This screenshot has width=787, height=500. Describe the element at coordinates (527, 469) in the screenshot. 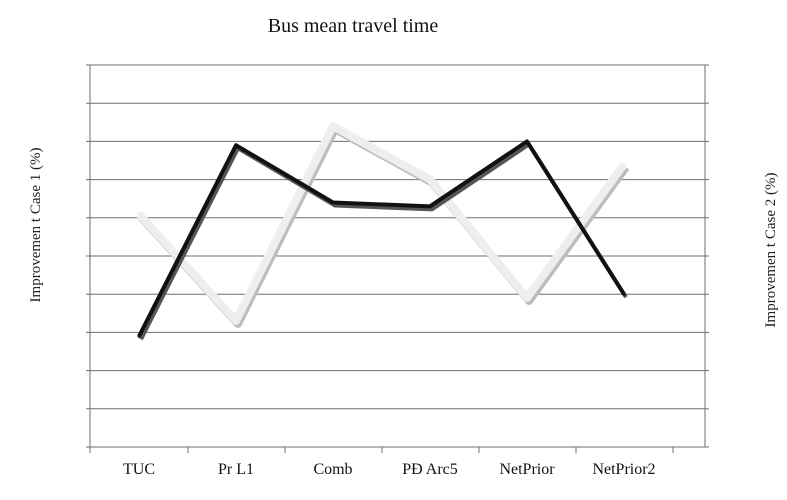

I see `x-tick-label: NetPrior` at that location.